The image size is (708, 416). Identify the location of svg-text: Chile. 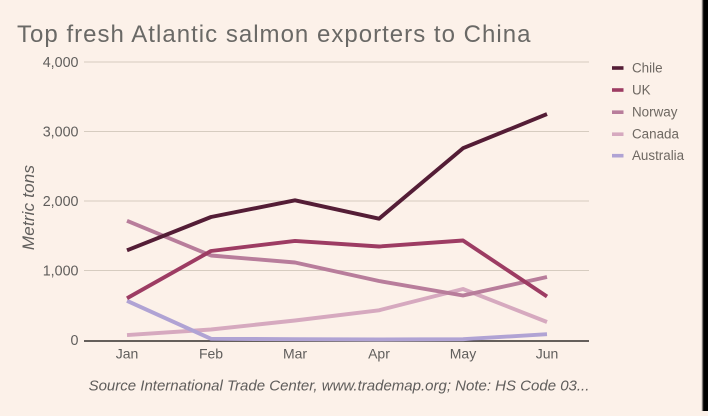
(647, 67).